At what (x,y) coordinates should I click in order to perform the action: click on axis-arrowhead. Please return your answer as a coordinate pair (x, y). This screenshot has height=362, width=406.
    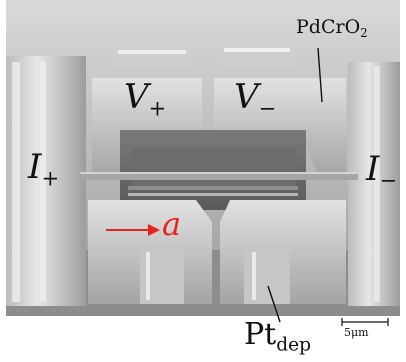
    Looking at the image, I should click on (154, 230).